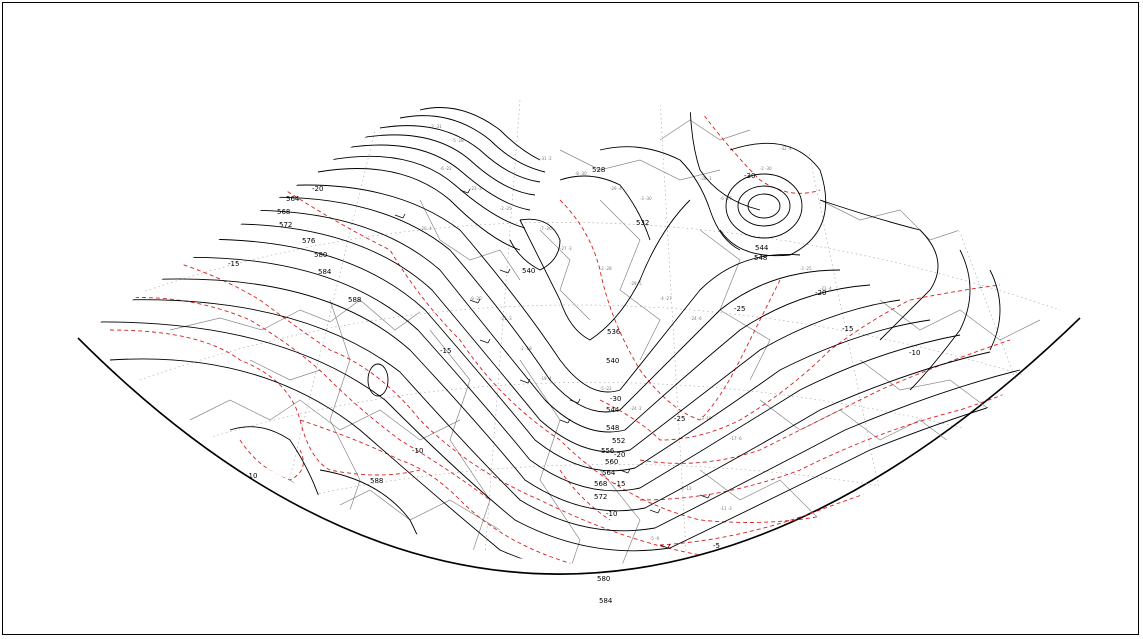  Describe the element at coordinates (716, 546) in the screenshot. I see `temperature-label: -5` at that location.